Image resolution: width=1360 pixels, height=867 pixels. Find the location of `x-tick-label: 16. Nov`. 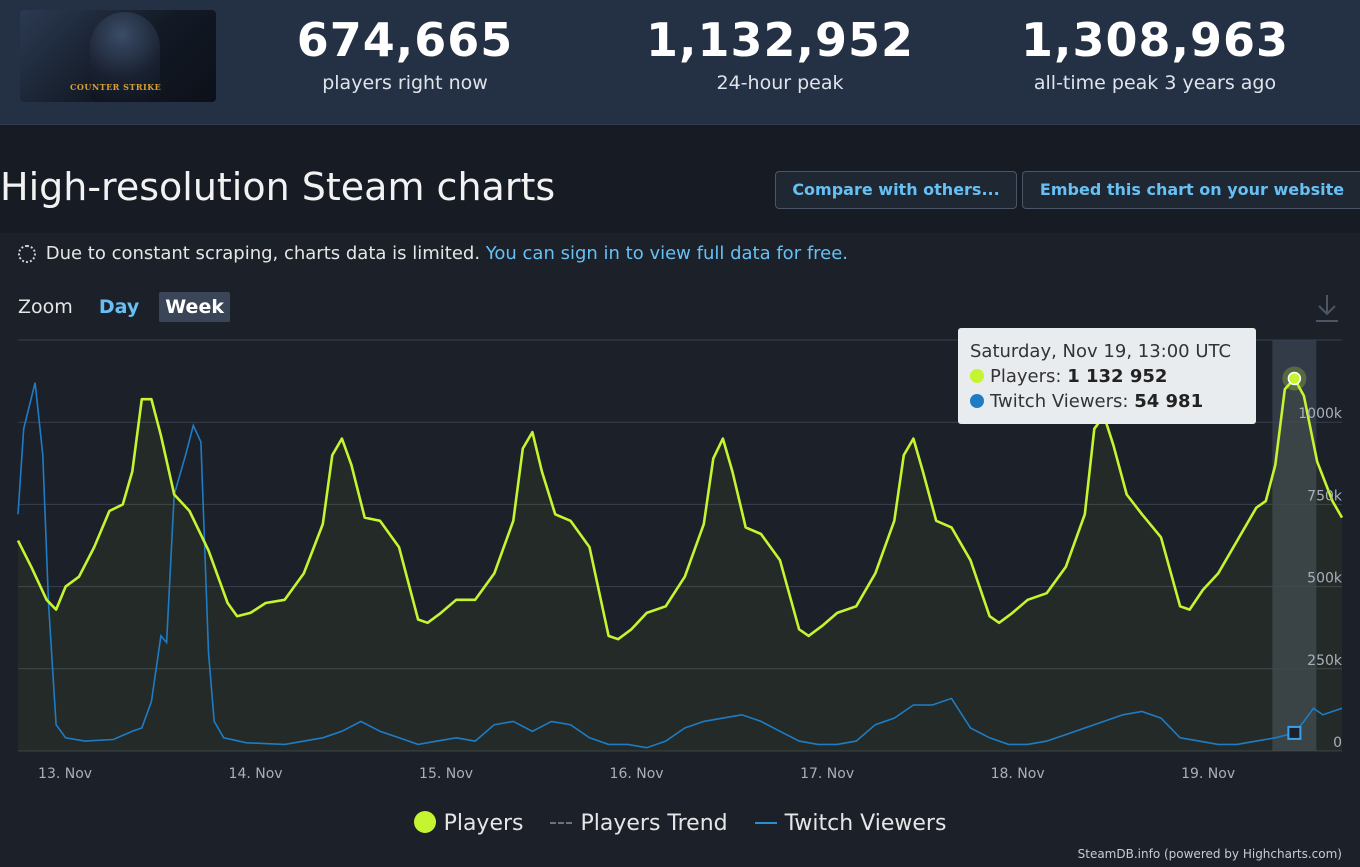

x-tick-label: 16. Nov is located at coordinates (637, 774).